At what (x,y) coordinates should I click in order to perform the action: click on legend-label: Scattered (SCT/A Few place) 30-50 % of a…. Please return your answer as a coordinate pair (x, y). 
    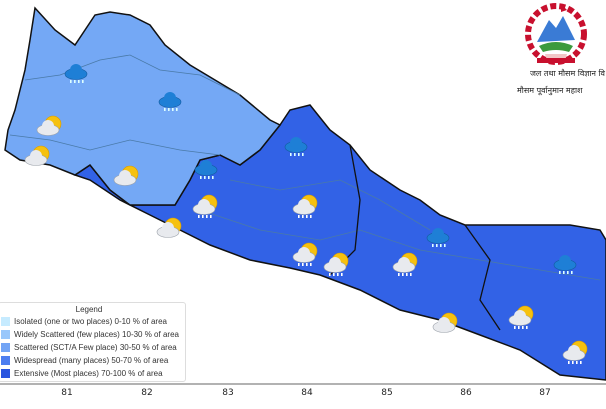
    Looking at the image, I should click on (95, 347).